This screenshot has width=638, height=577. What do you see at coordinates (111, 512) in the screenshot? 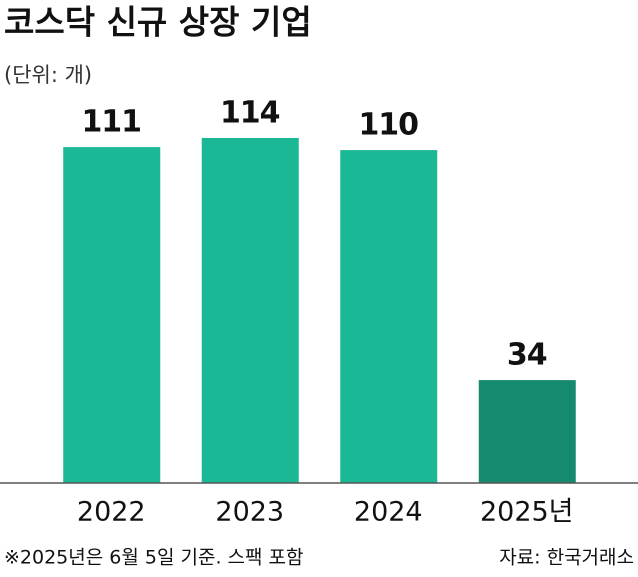
I see `x-tick-label: 2022` at bounding box center [111, 512].